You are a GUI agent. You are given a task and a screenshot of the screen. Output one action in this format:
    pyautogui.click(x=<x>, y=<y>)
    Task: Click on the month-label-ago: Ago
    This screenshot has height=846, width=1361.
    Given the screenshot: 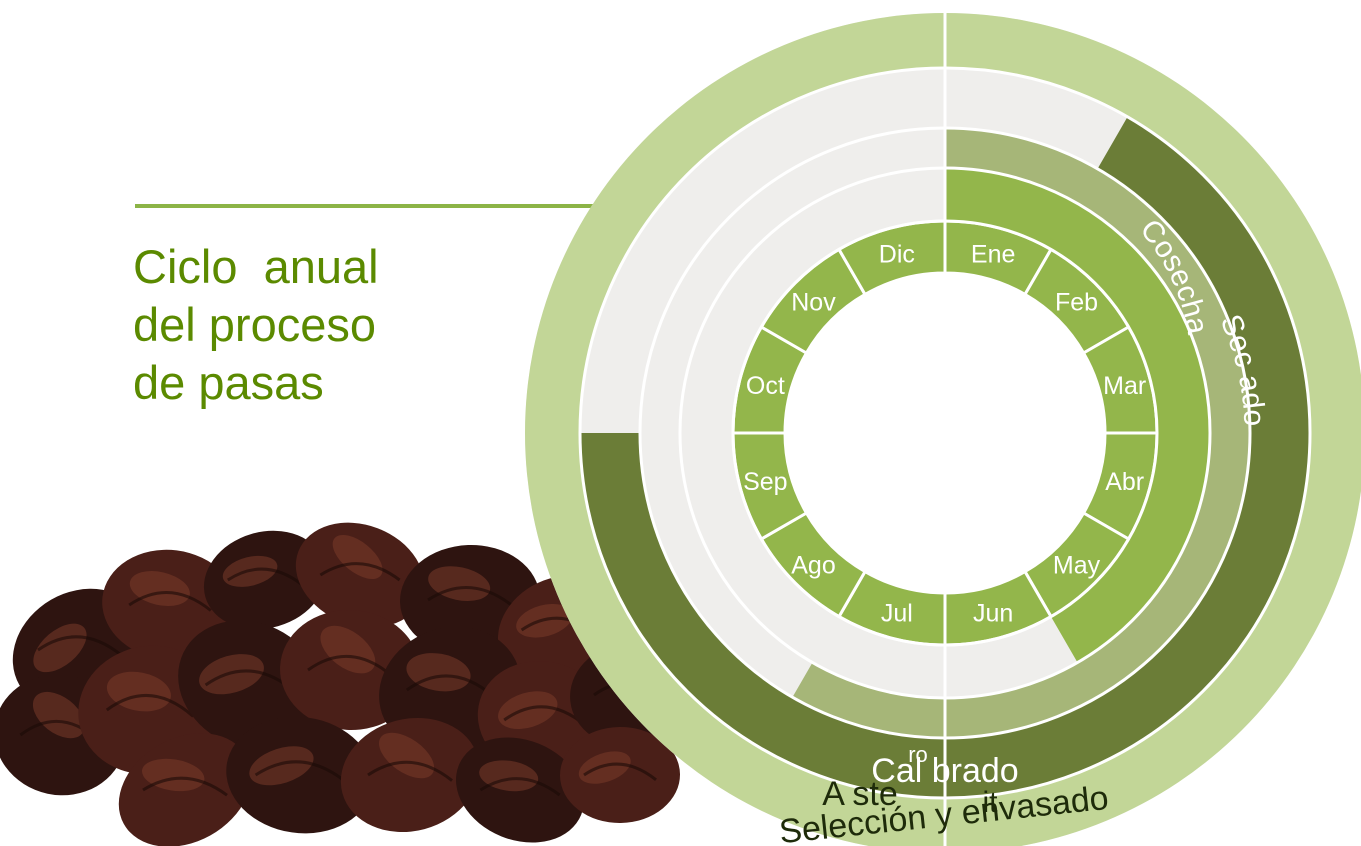 What is the action you would take?
    pyautogui.click(x=813, y=566)
    